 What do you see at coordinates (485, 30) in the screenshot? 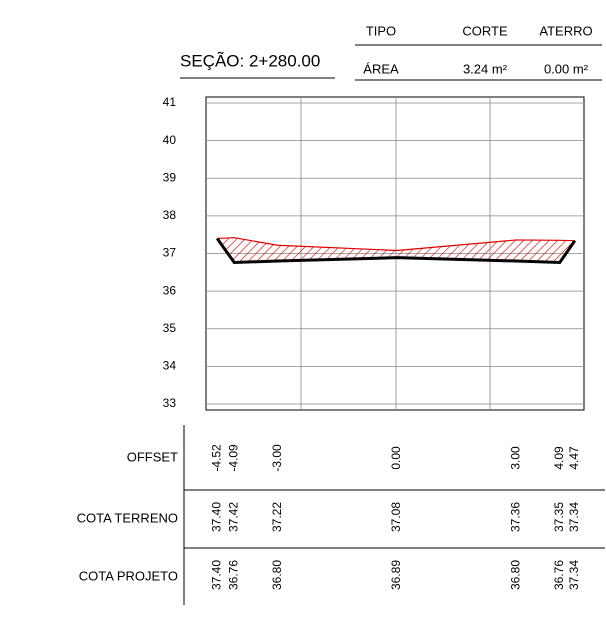
I see `col-header: CORTE` at bounding box center [485, 30].